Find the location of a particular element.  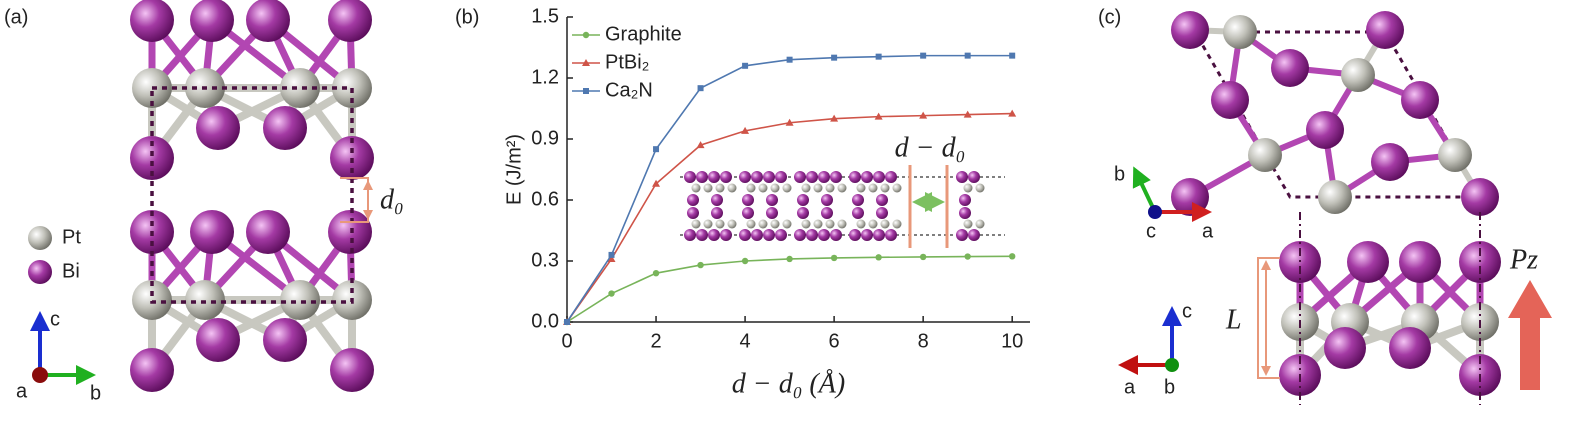

cell-edge is located at coordinates (252, 195).